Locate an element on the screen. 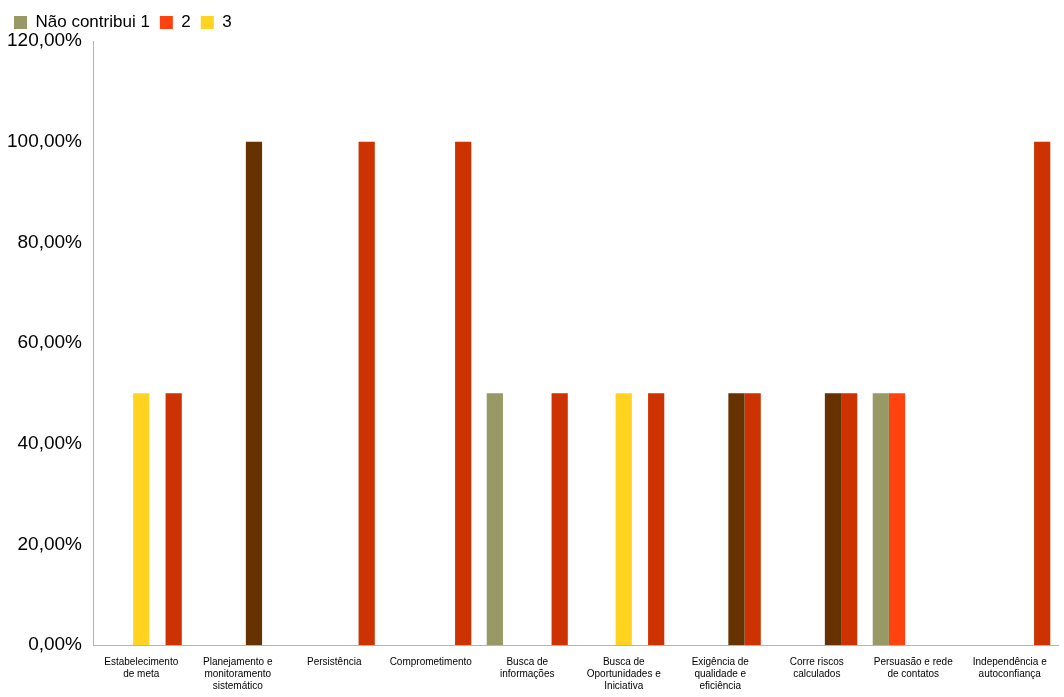 This screenshot has height=697, width=1064. y-tick-label: 120,00% is located at coordinates (44, 40).